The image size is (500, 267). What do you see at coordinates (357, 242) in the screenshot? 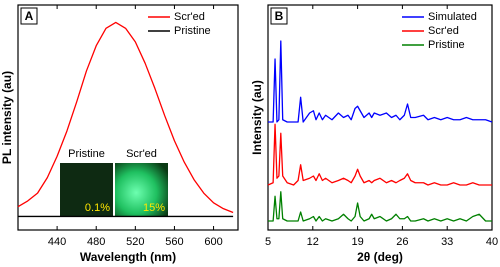
I see `x-tick-label: 19` at bounding box center [357, 242].